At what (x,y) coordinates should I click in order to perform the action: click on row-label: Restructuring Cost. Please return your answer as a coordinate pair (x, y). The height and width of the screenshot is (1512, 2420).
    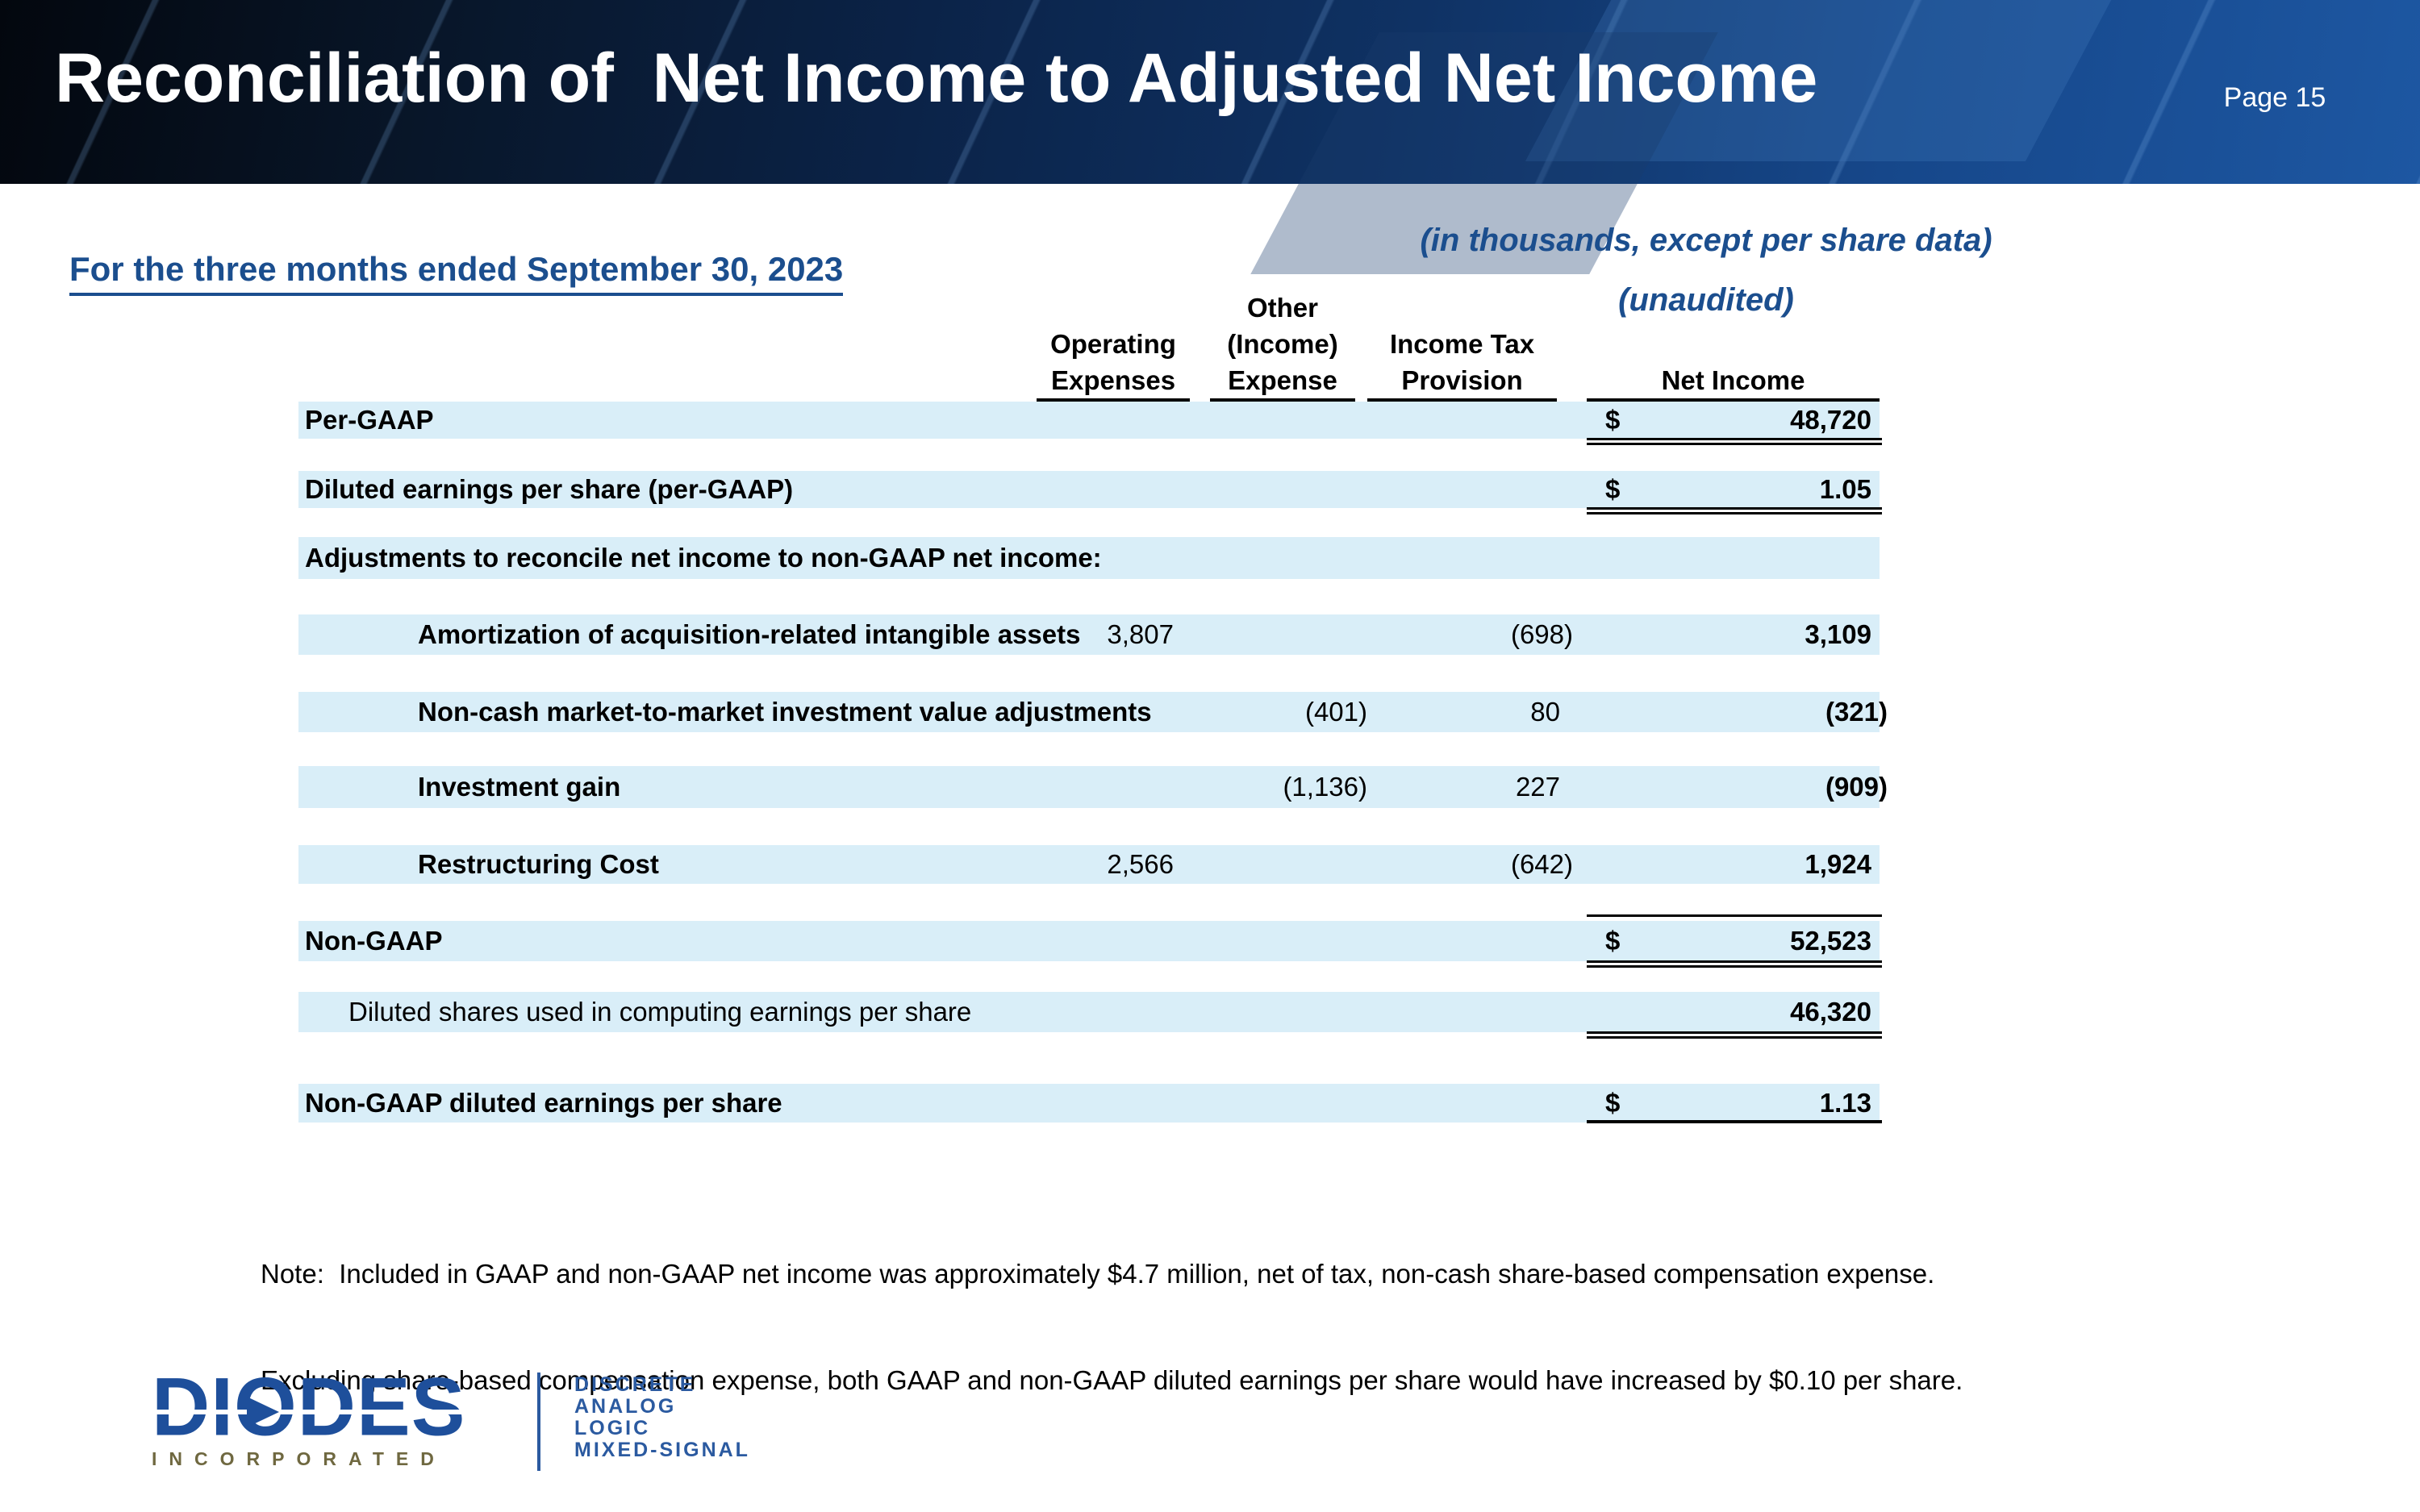
    Looking at the image, I should click on (538, 864).